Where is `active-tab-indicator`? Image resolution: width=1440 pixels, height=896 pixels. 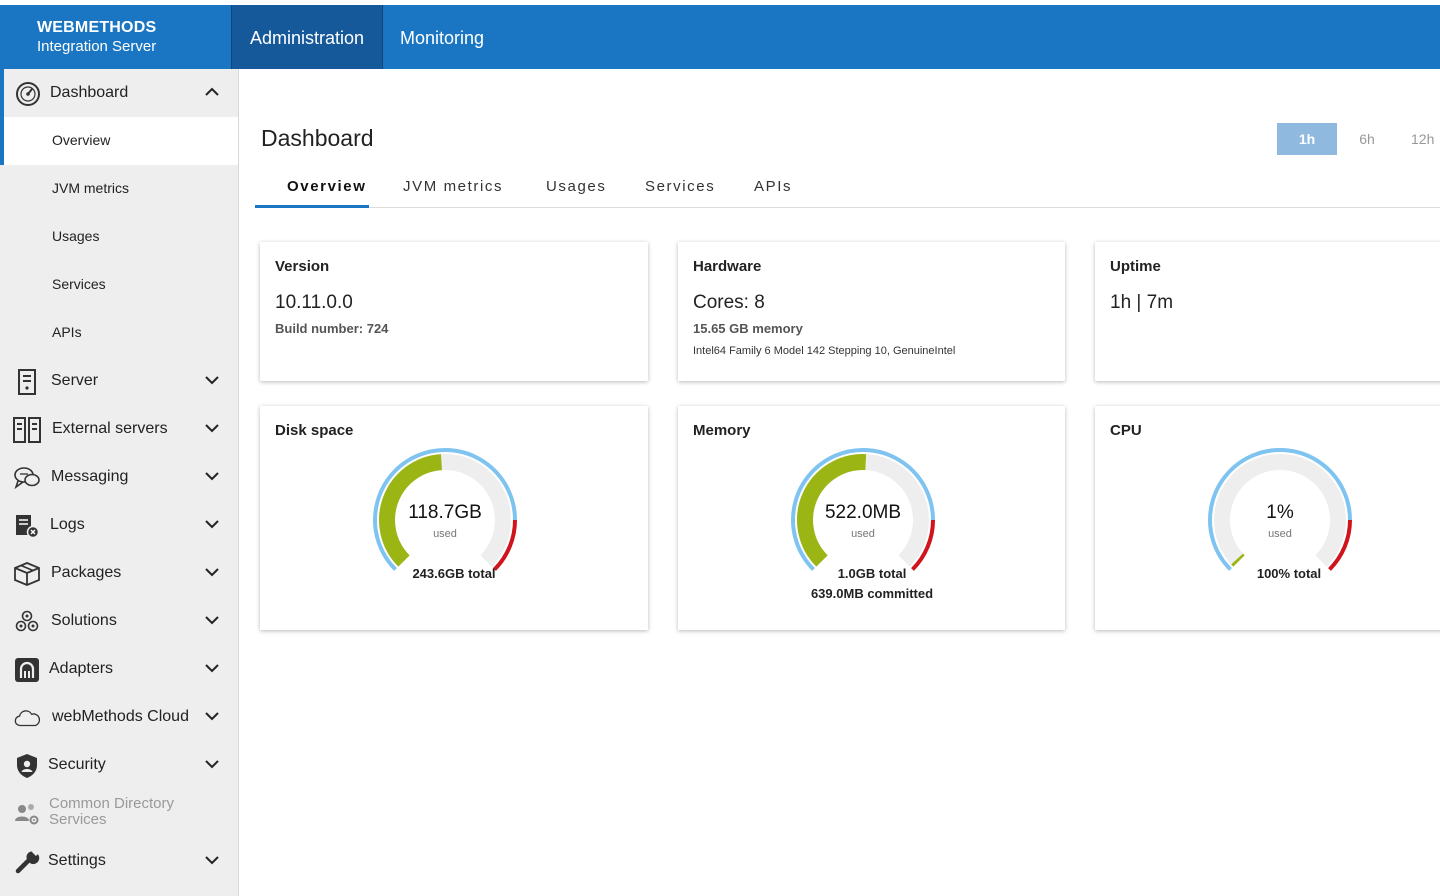 active-tab-indicator is located at coordinates (312, 206).